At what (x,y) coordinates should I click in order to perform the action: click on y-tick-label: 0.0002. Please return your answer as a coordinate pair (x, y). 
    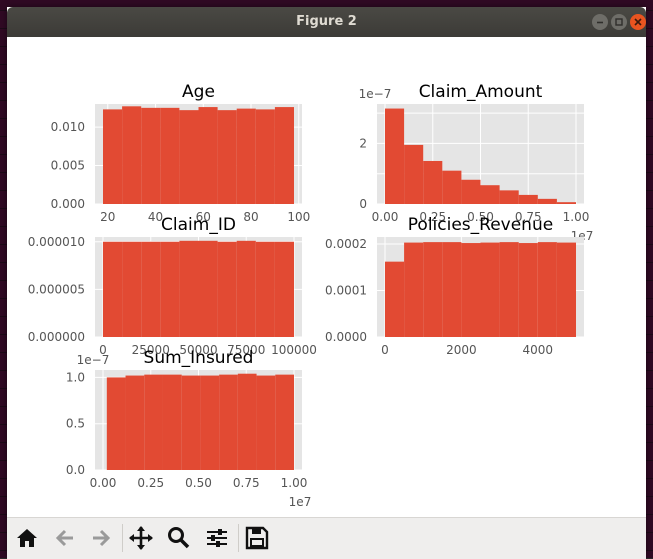
    Looking at the image, I should click on (346, 244).